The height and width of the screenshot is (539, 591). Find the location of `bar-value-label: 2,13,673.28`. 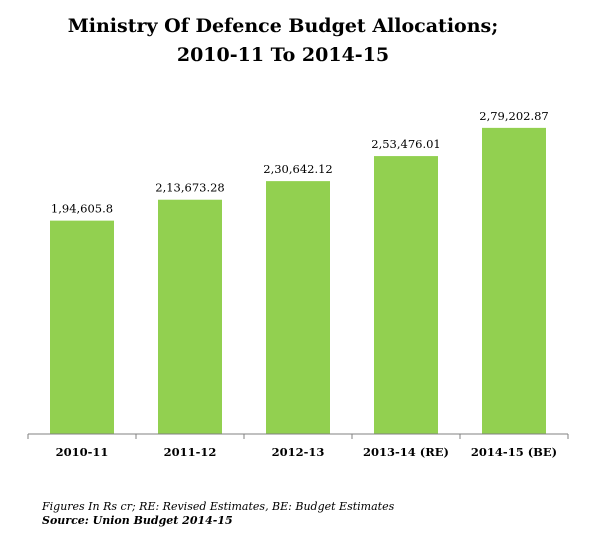

bar-value-label: 2,13,673.28 is located at coordinates (190, 188).